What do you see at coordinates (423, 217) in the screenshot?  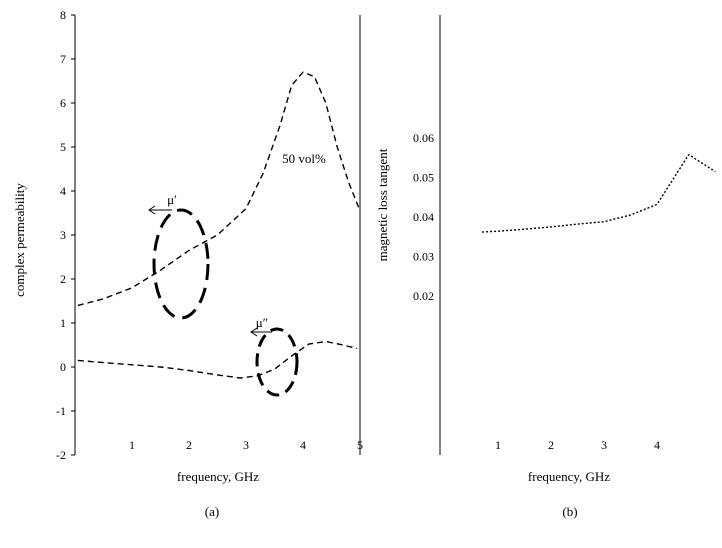 I see `panel-b-y-tick-label: 0.04` at bounding box center [423, 217].